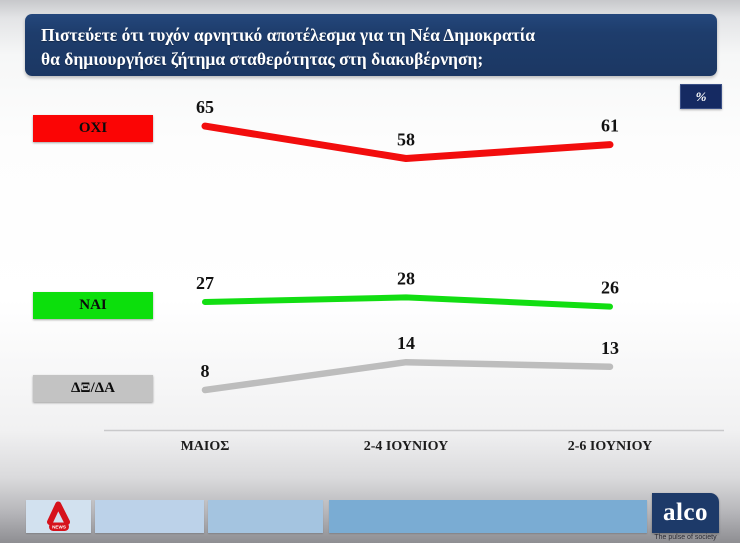 This screenshot has width=740, height=543. Describe the element at coordinates (205, 371) in the screenshot. I see `value-label: 8` at that location.